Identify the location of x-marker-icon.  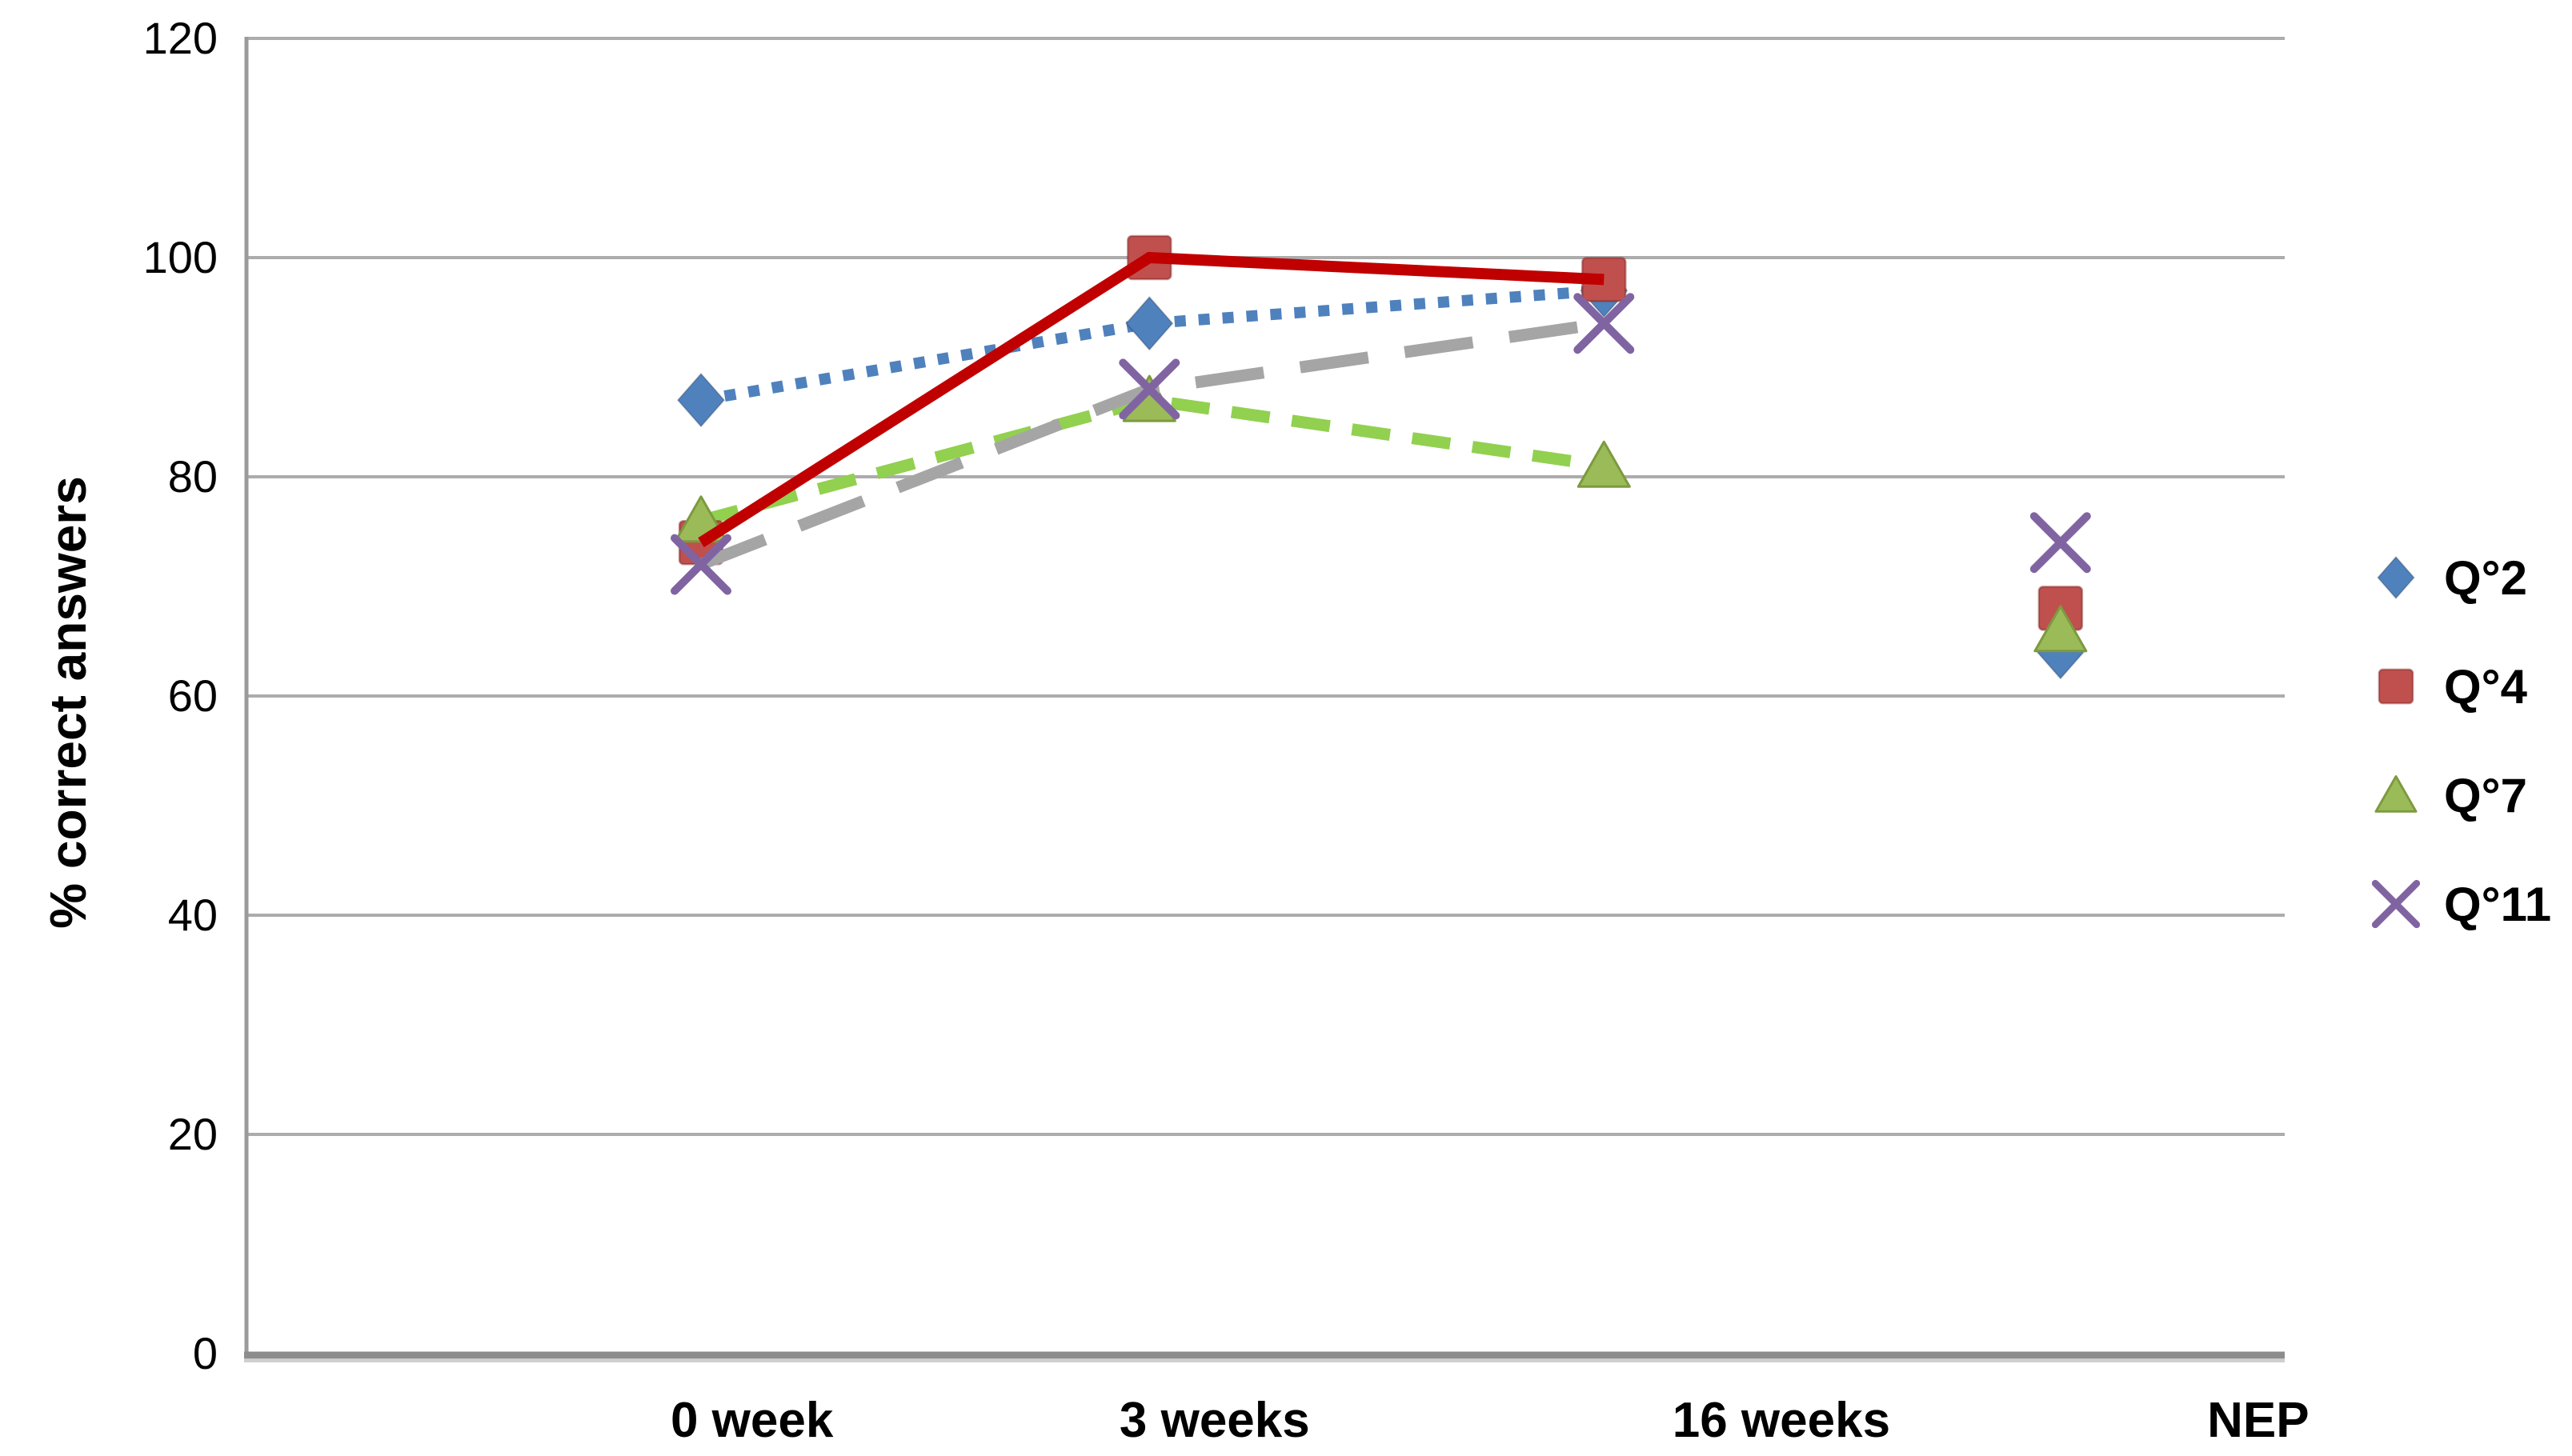
(2396, 904).